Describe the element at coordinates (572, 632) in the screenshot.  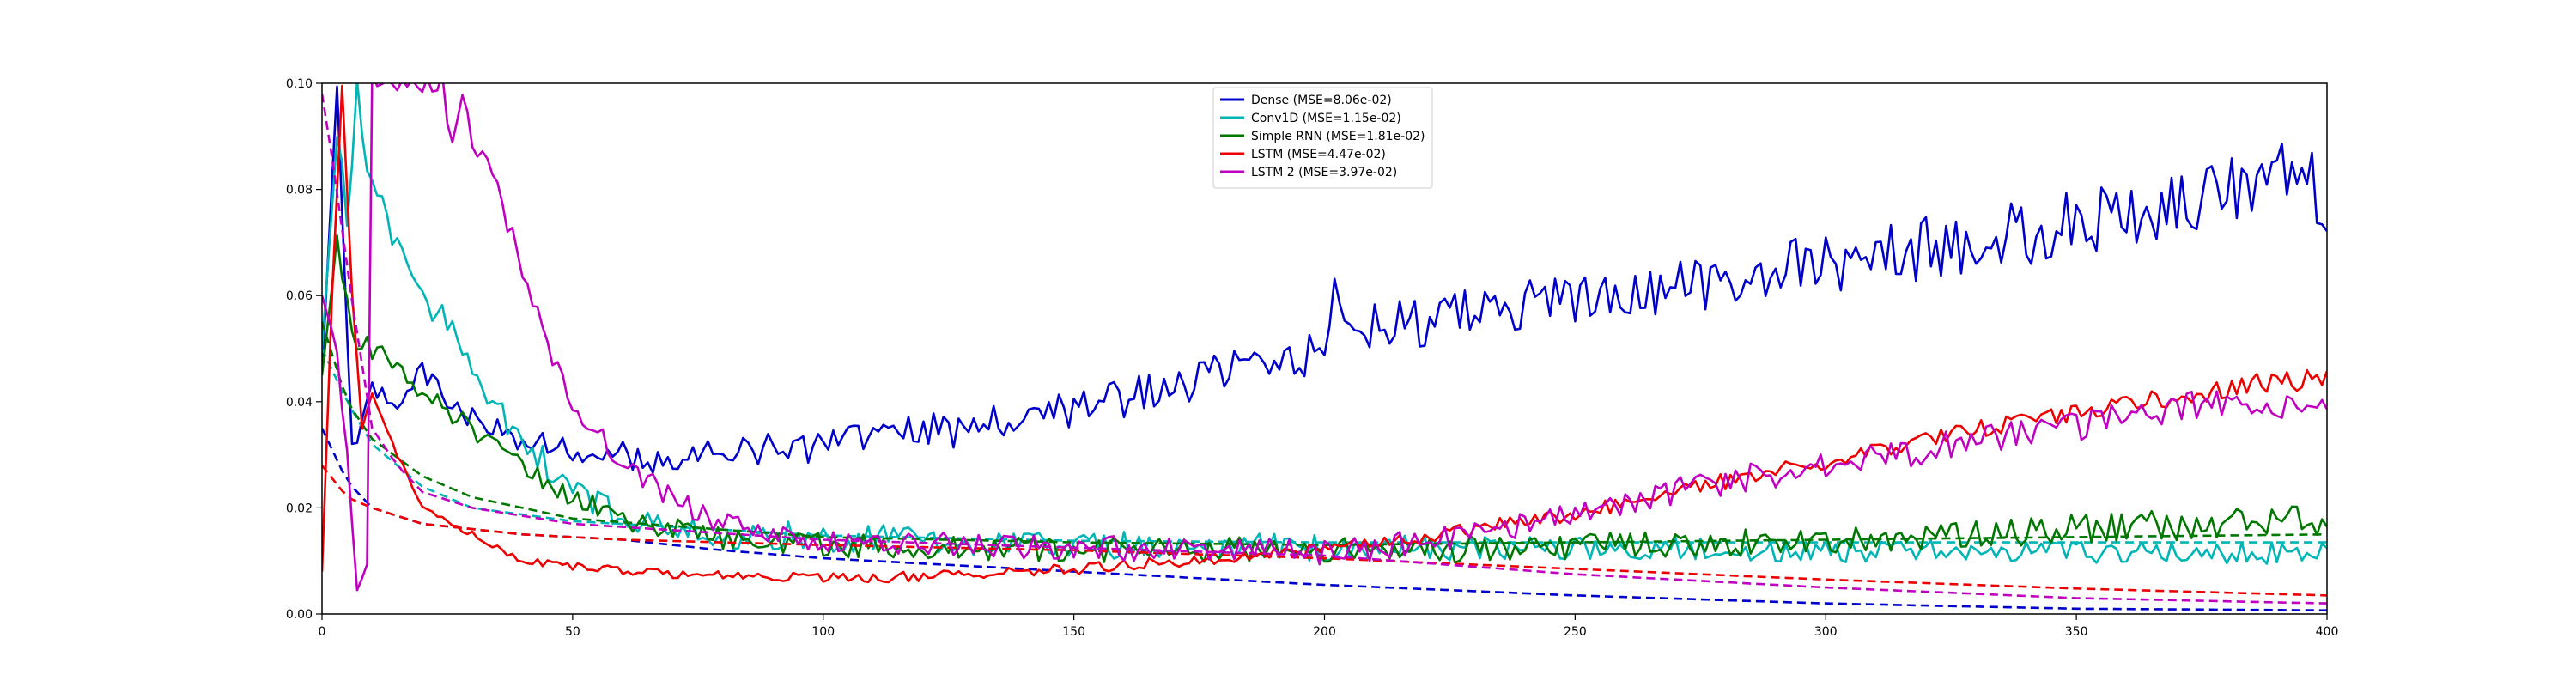
I see `x-tick-label: 50` at that location.